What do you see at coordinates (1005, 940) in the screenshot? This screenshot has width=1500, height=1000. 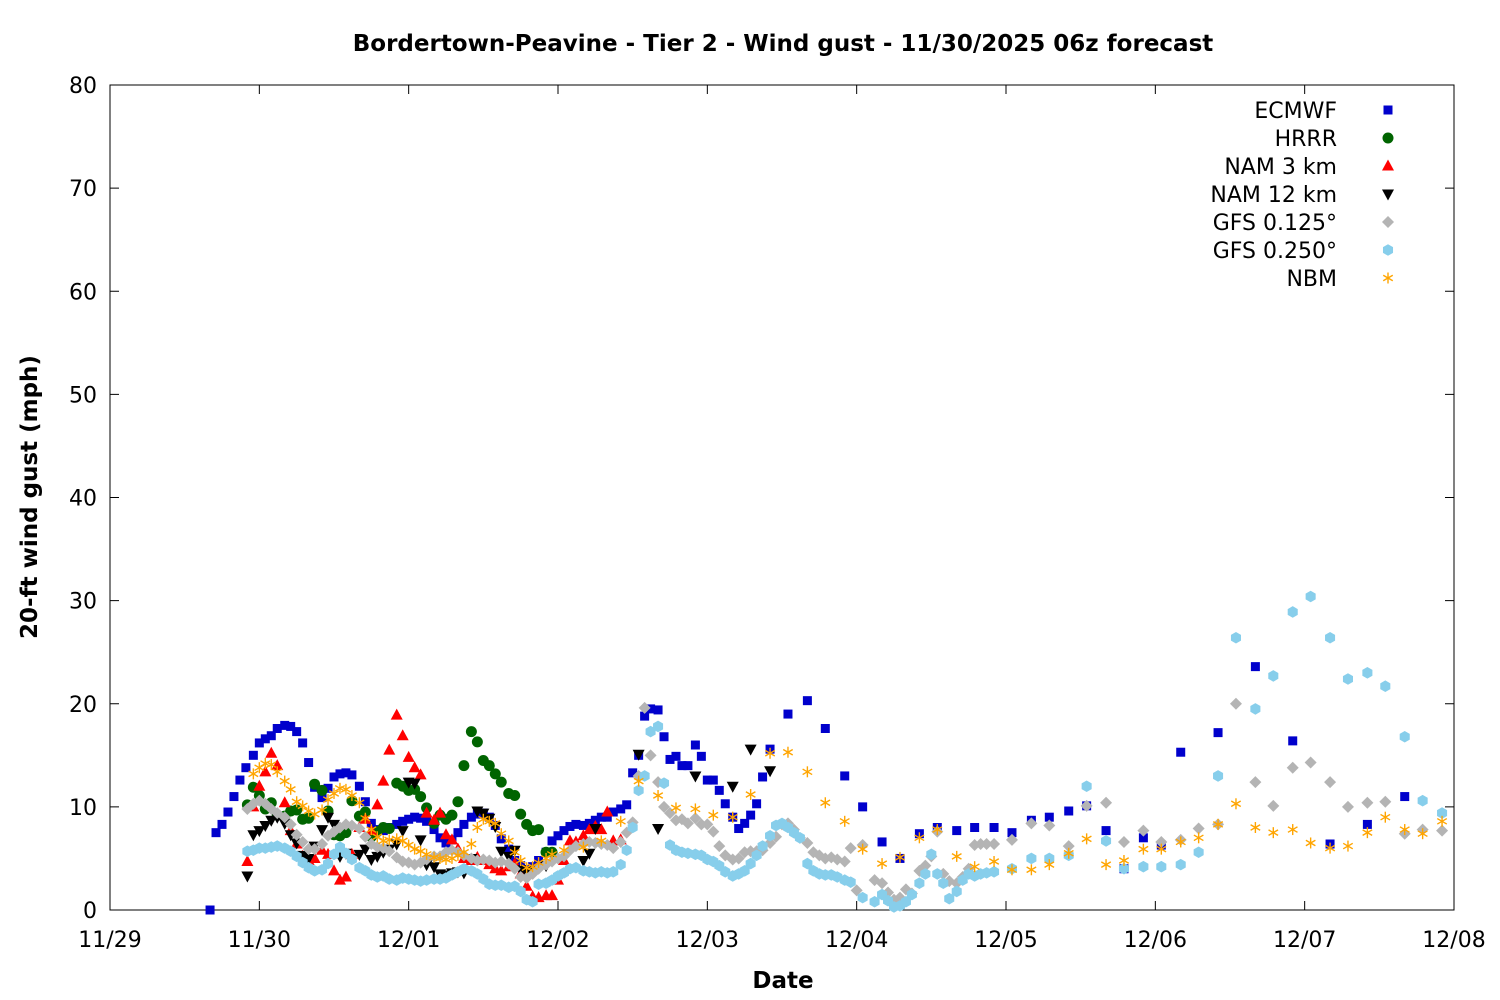 I see `x-tick-label: 12/05` at bounding box center [1005, 940].